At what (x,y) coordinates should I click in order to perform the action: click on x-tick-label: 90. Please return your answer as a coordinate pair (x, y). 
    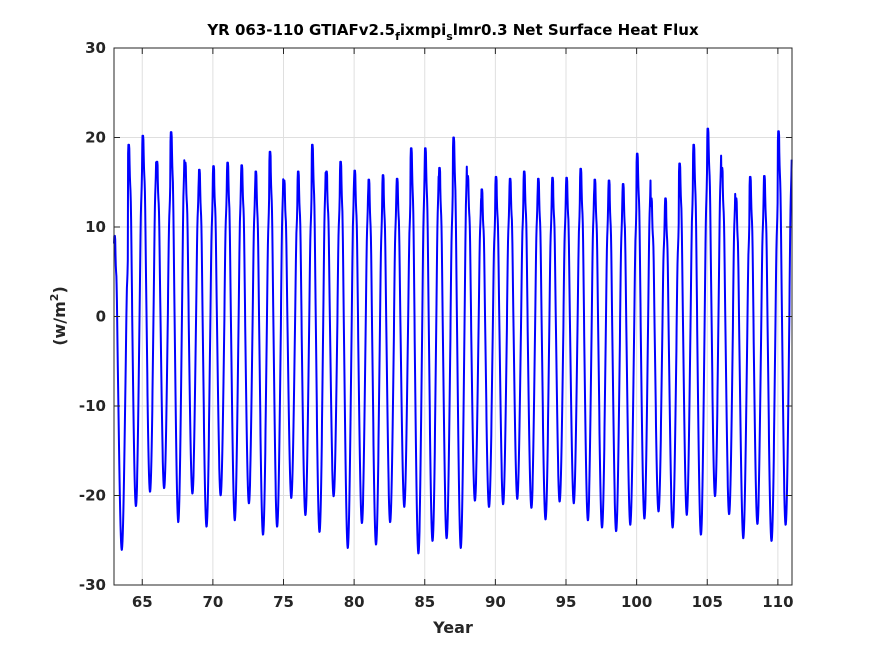
    Looking at the image, I should click on (495, 602).